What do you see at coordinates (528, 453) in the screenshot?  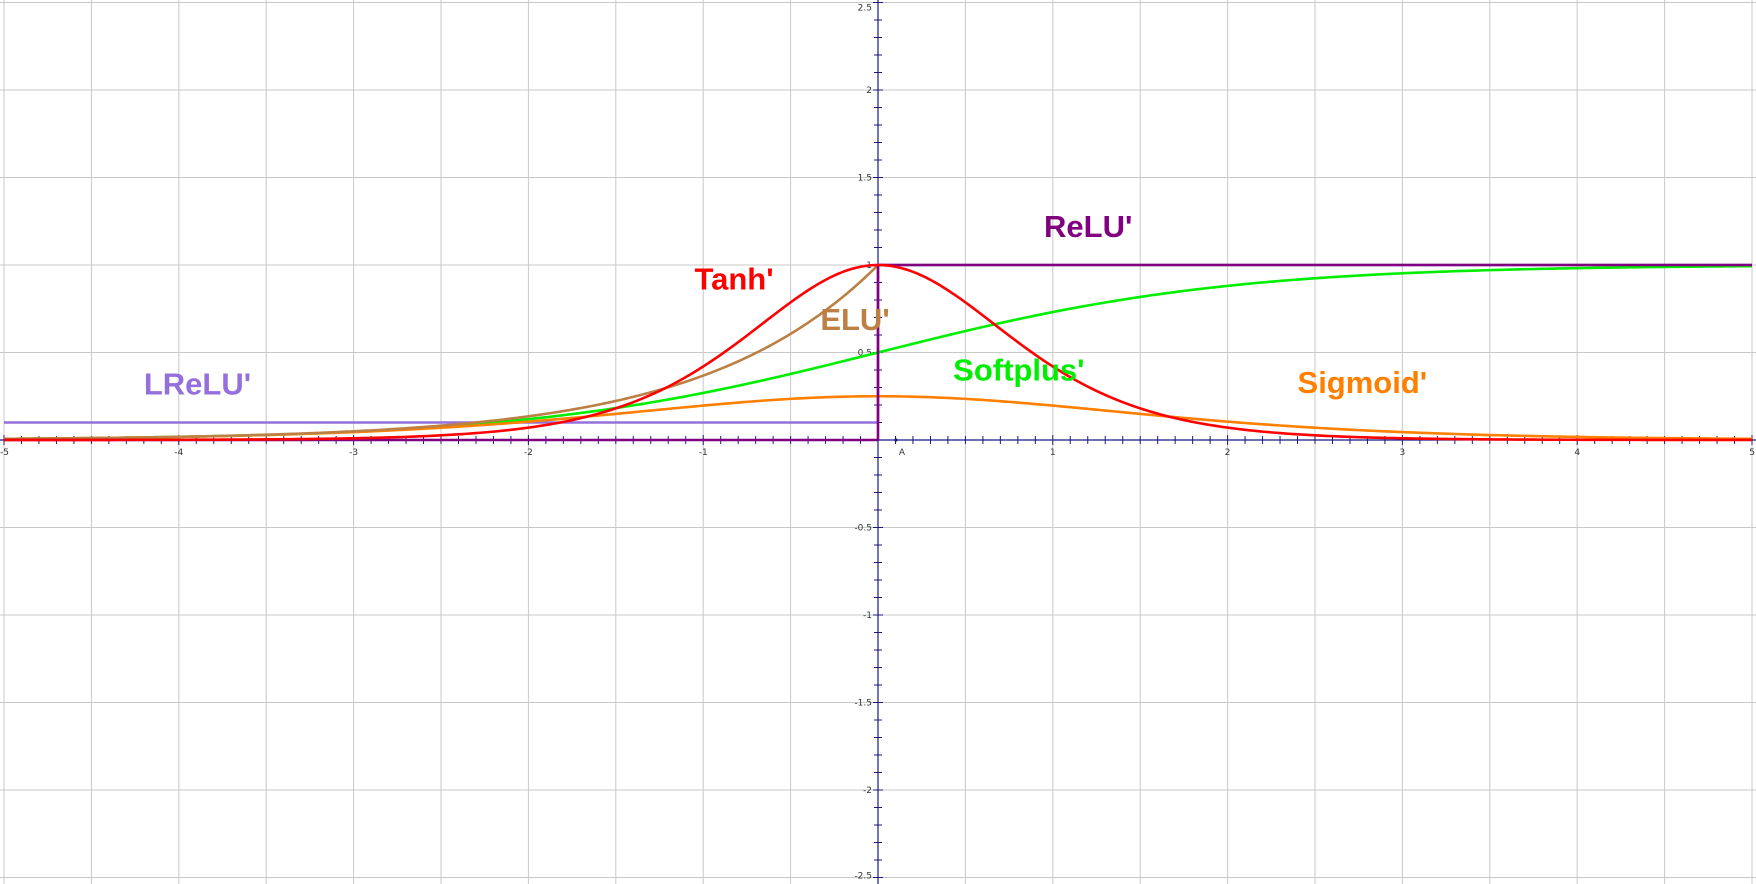 I see `x-tick-label: -2` at bounding box center [528, 453].